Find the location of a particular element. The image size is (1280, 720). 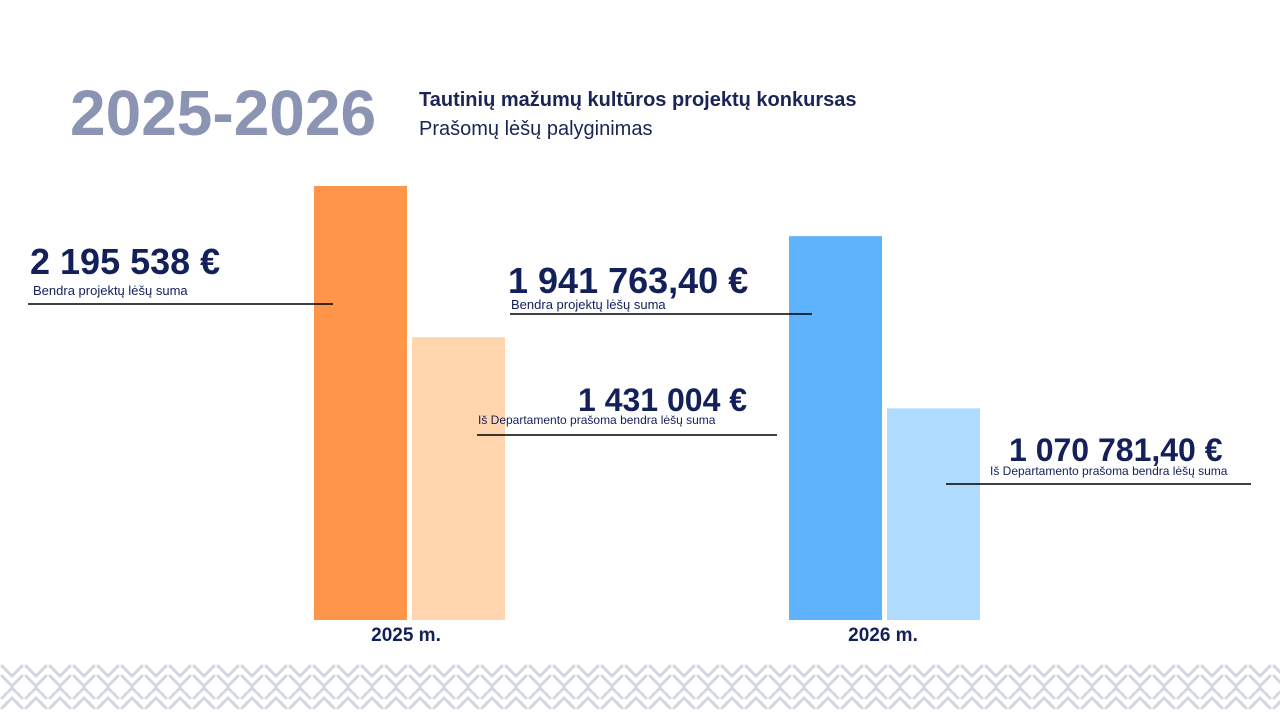

category-label: 2026 m. is located at coordinates (883, 635).